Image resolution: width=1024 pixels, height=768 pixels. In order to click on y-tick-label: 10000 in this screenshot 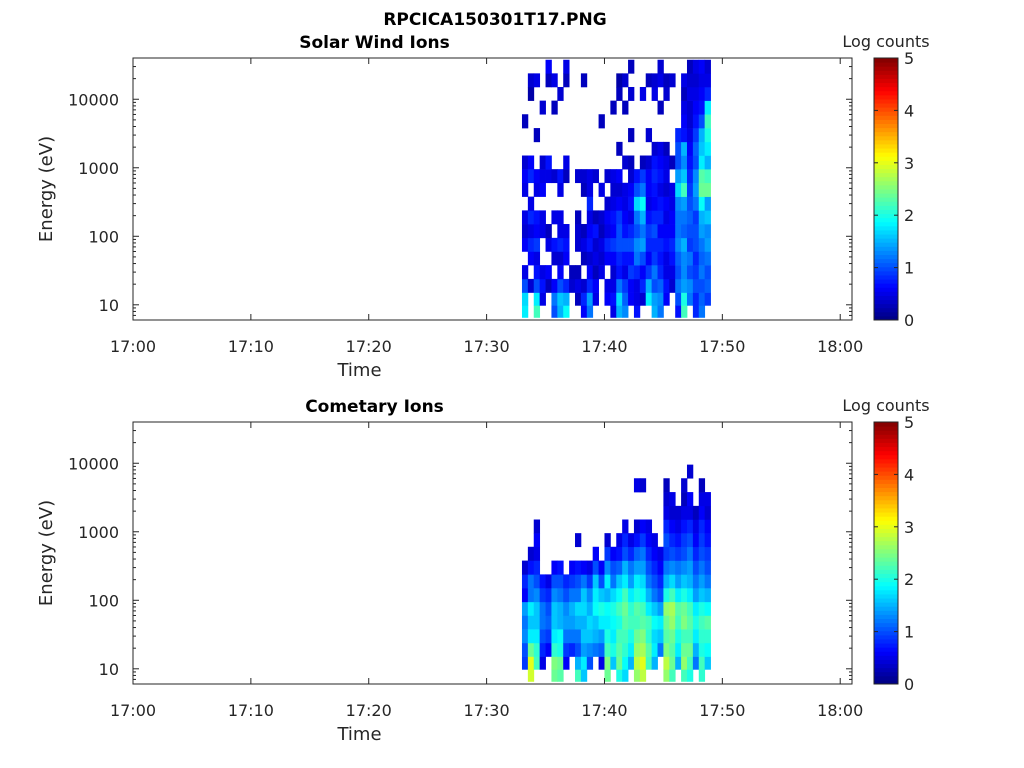, I will do `click(93, 99)`.